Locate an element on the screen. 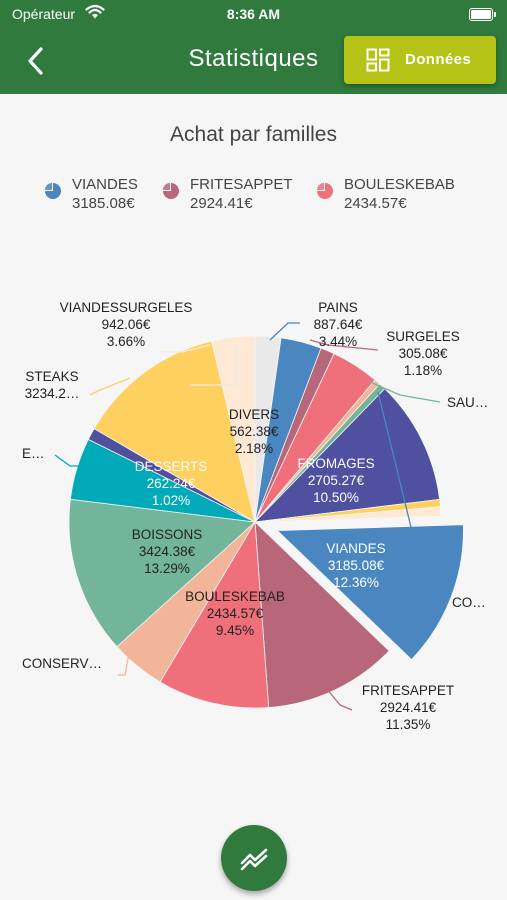 The image size is (507, 900). slice-label-line: 305.08€ is located at coordinates (423, 353).